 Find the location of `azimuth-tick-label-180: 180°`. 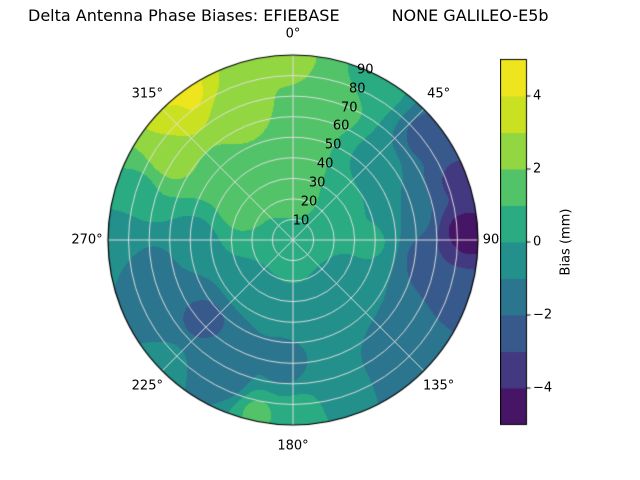

azimuth-tick-label-180: 180° is located at coordinates (293, 446).